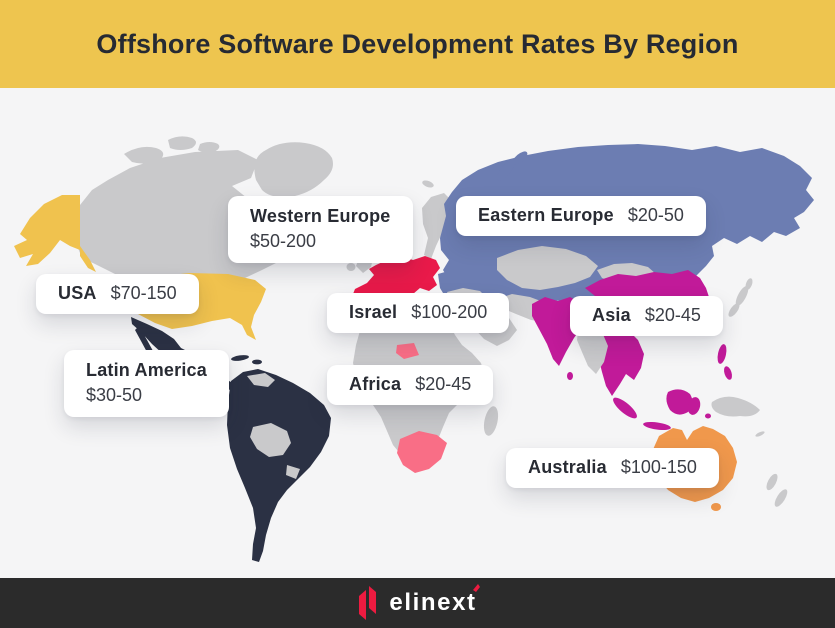  Describe the element at coordinates (570, 376) in the screenshot. I see `map-region-sri-lanka` at that location.